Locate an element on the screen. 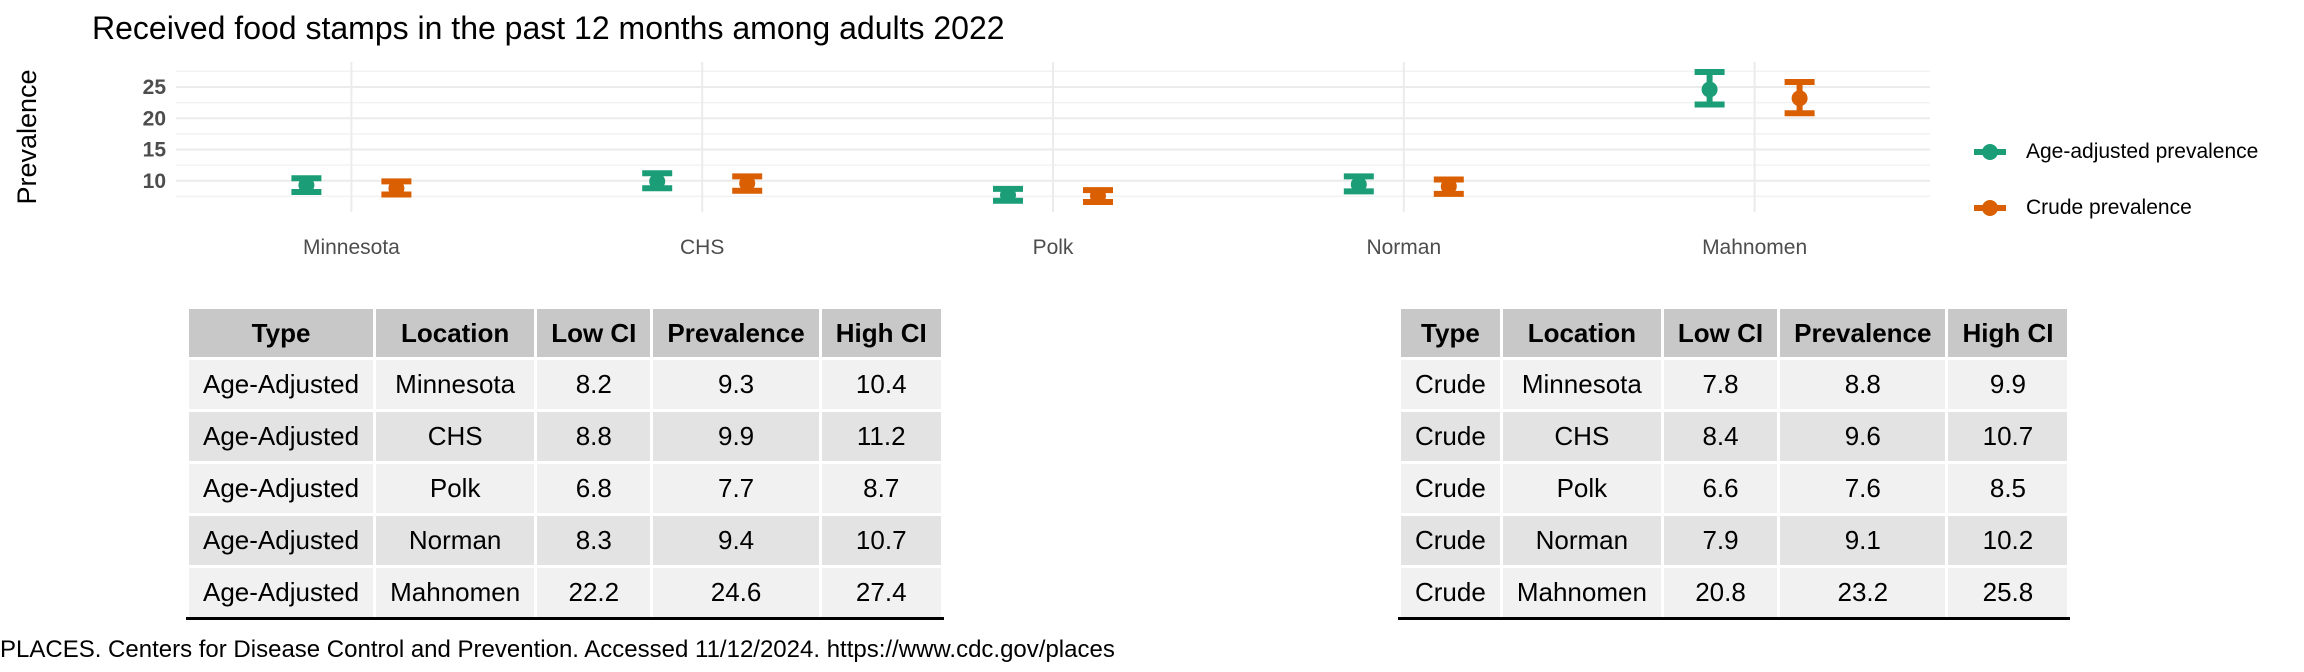 This screenshot has height=672, width=2304. table-cell: 25.8 is located at coordinates (2008, 592).